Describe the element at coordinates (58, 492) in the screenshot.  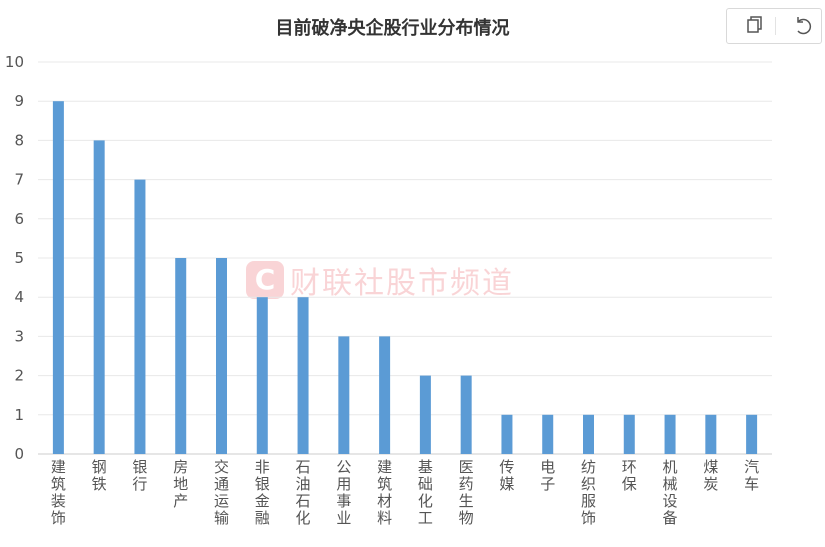
I see `x-tick-label: 建筑装饰` at that location.